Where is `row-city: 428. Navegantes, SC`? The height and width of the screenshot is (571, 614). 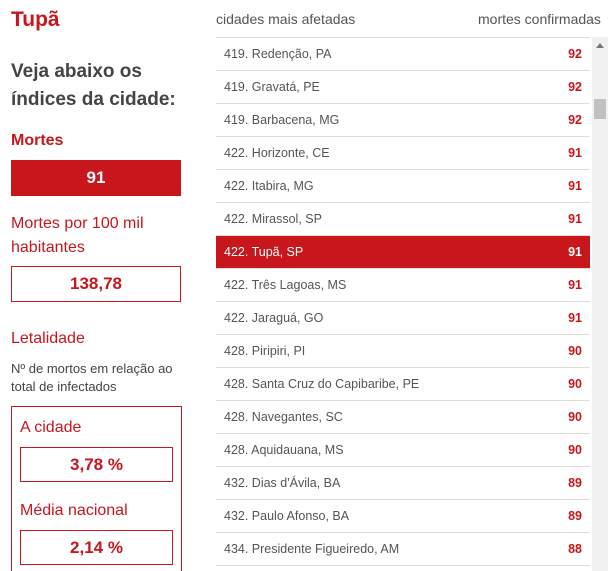
row-city: 428. Navegantes, SC is located at coordinates (283, 417).